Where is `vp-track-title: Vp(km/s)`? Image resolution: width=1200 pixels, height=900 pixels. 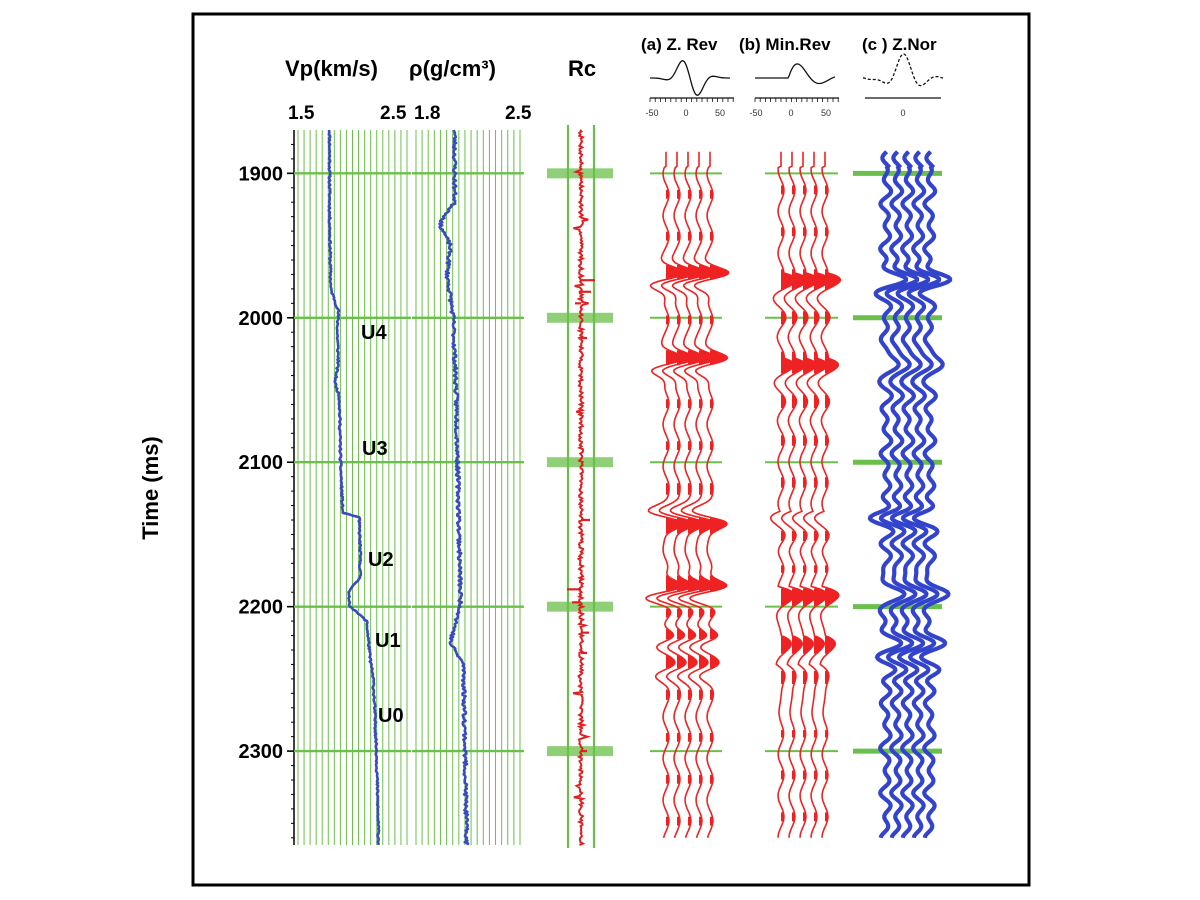 vp-track-title: Vp(km/s) is located at coordinates (331, 68).